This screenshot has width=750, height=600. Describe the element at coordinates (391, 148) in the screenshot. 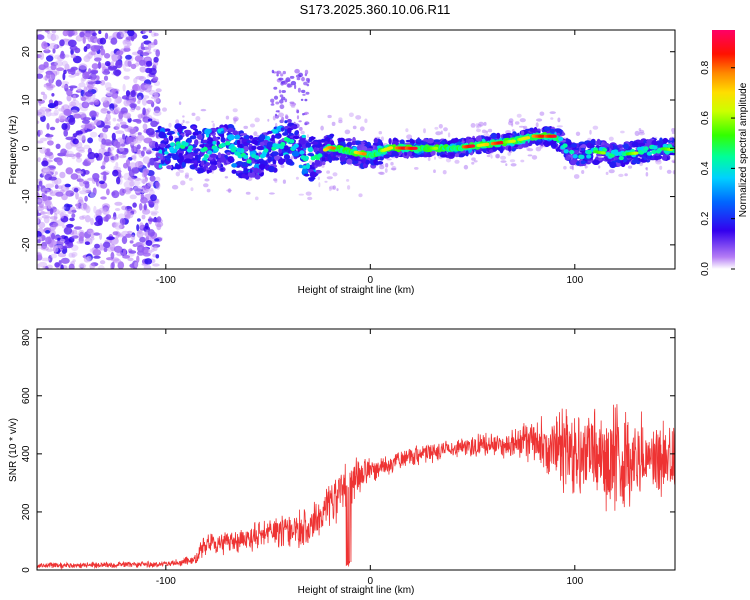

I see `ridge-peak` at that location.